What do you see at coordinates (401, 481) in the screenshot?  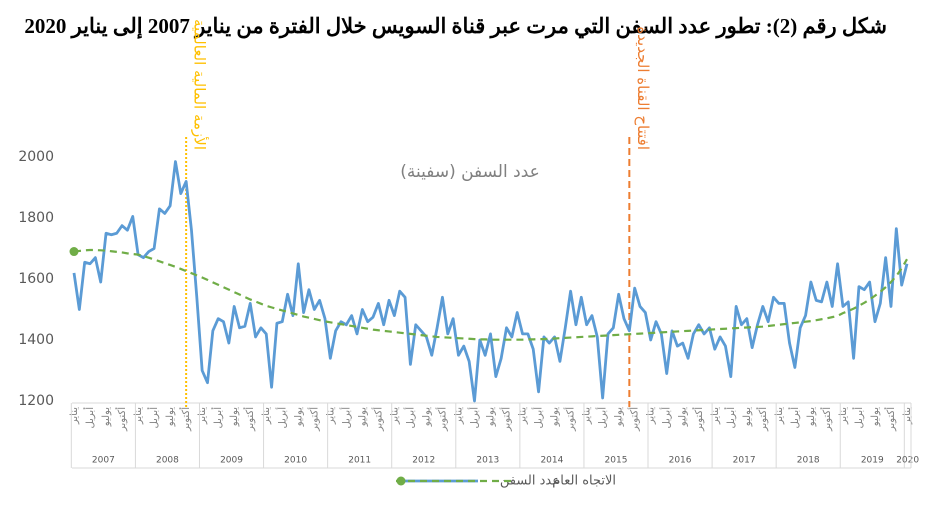 I see `legend-marker` at bounding box center [401, 481].